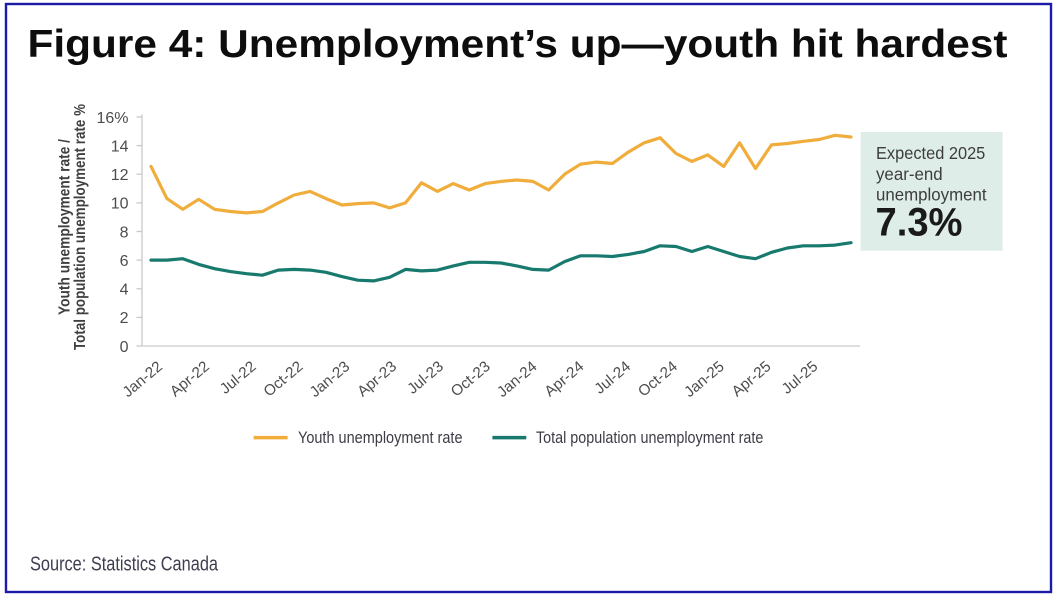 Image resolution: width=1058 pixels, height=602 pixels. Describe the element at coordinates (112, 118) in the screenshot. I see `svg-text: 16%` at that location.